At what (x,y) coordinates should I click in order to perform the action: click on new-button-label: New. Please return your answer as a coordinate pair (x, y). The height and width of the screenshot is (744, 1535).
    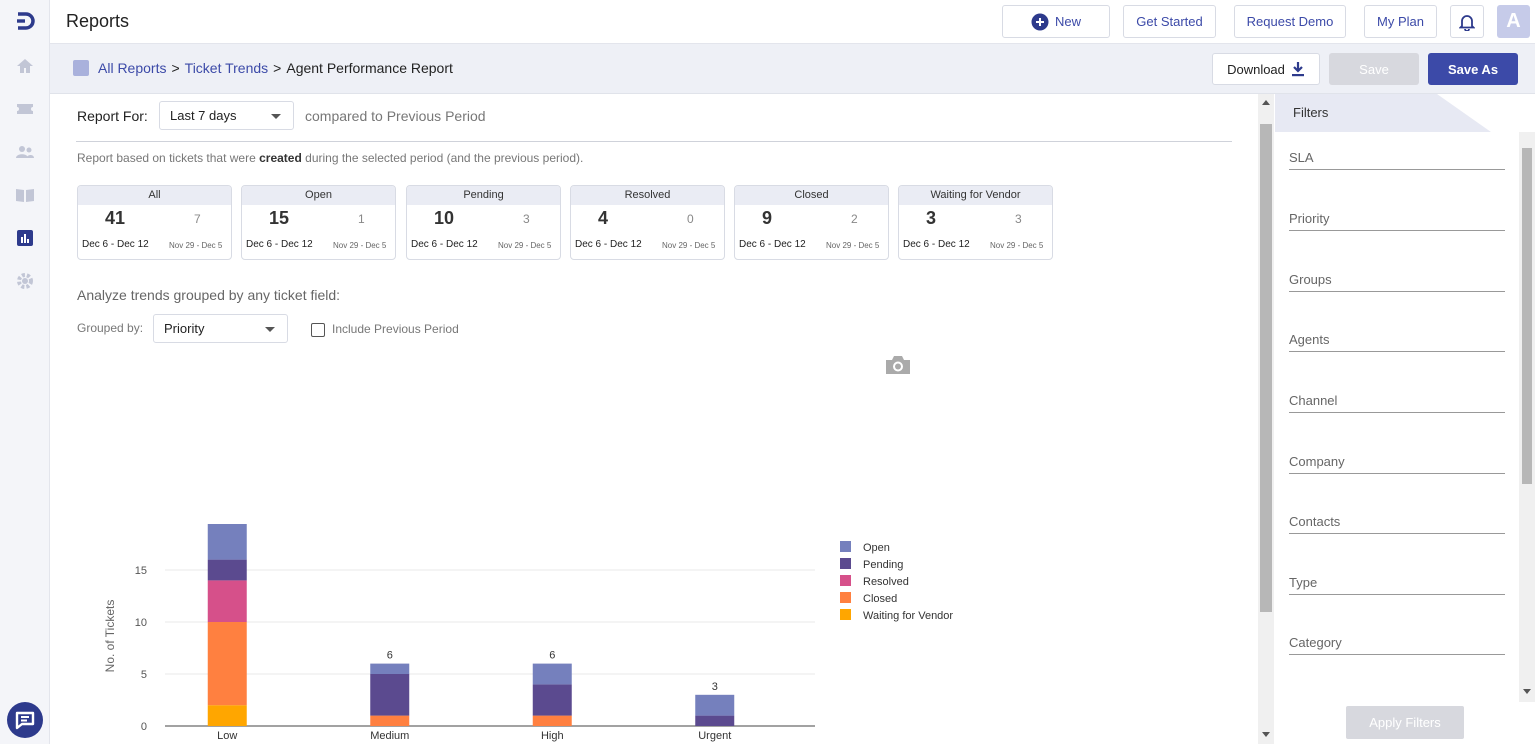
    Looking at the image, I should click on (1067, 21).